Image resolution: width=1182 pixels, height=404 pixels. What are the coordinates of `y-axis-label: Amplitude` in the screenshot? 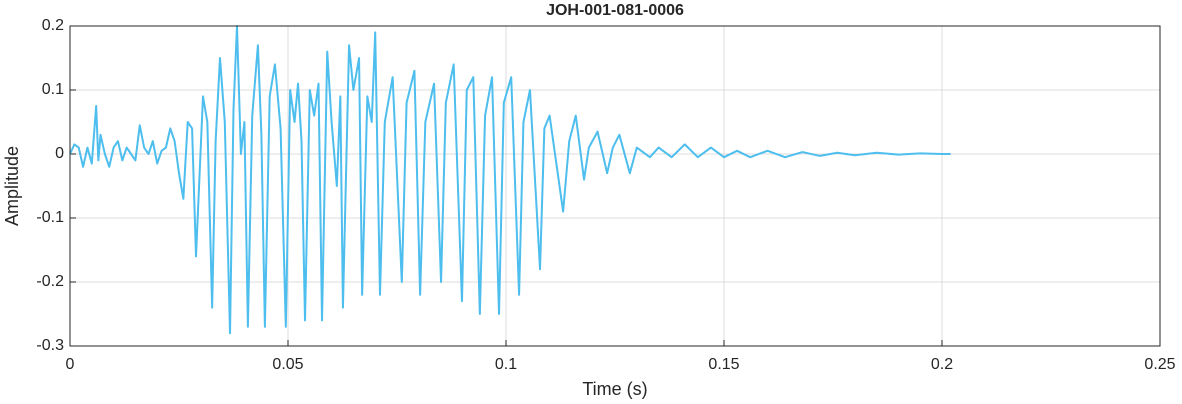 It's located at (12, 186).